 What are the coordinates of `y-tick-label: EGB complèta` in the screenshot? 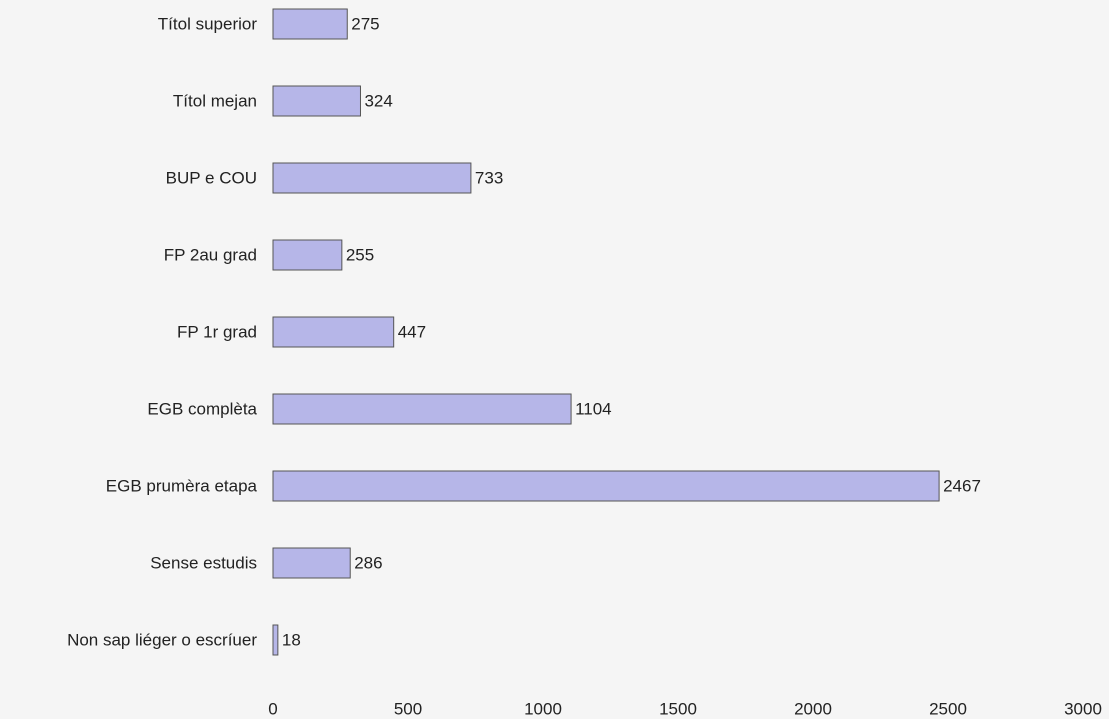 It's located at (202, 408).